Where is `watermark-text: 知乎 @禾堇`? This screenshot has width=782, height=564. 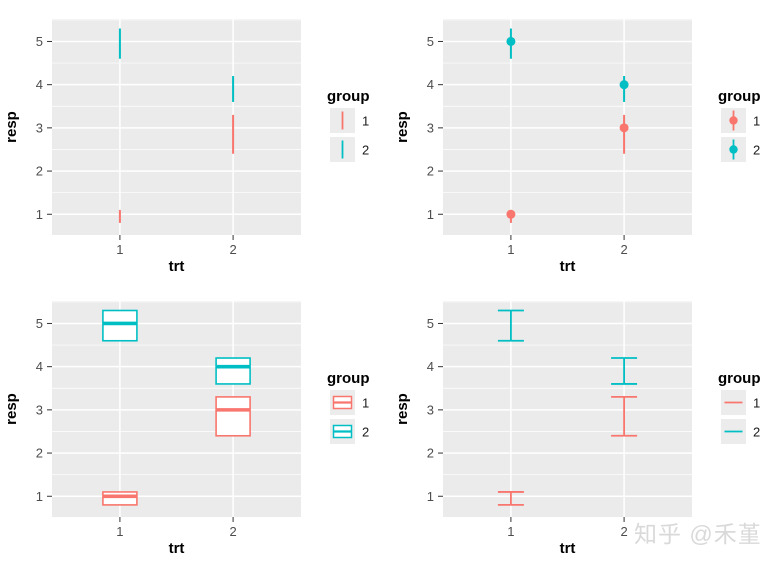
watermark-text: 知乎 @禾堇 is located at coordinates (698, 534).